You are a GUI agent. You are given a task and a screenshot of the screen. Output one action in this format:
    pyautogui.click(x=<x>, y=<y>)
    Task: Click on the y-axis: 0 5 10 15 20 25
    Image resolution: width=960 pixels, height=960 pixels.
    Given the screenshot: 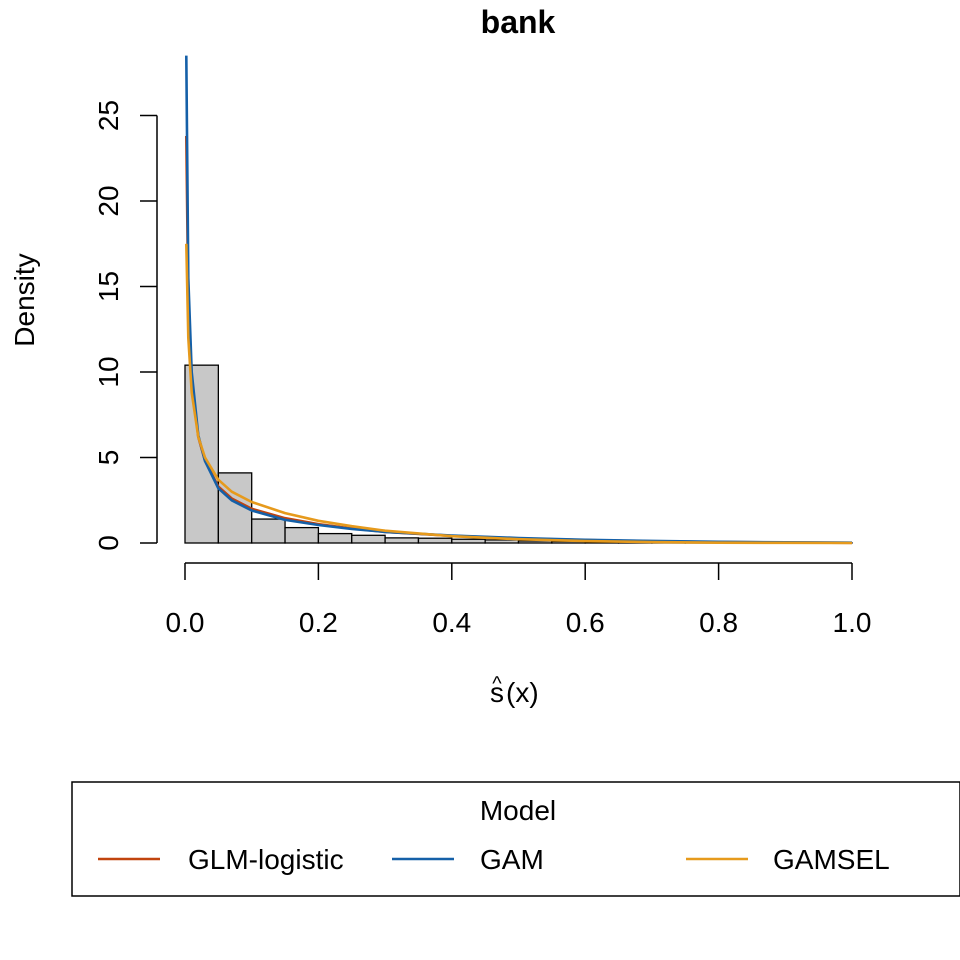 What is the action you would take?
    pyautogui.click(x=125, y=325)
    